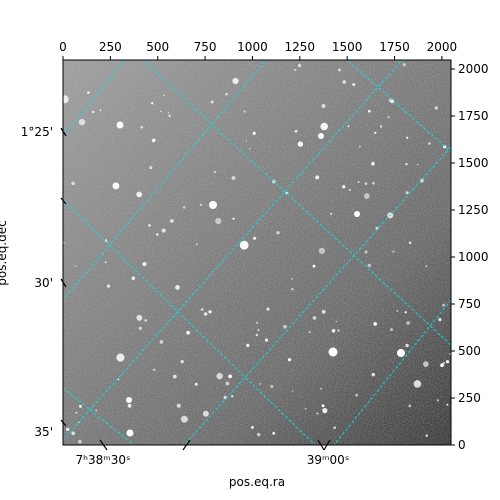  What do you see at coordinates (63, 47) in the screenshot?
I see `top-tick-label: 0` at bounding box center [63, 47].